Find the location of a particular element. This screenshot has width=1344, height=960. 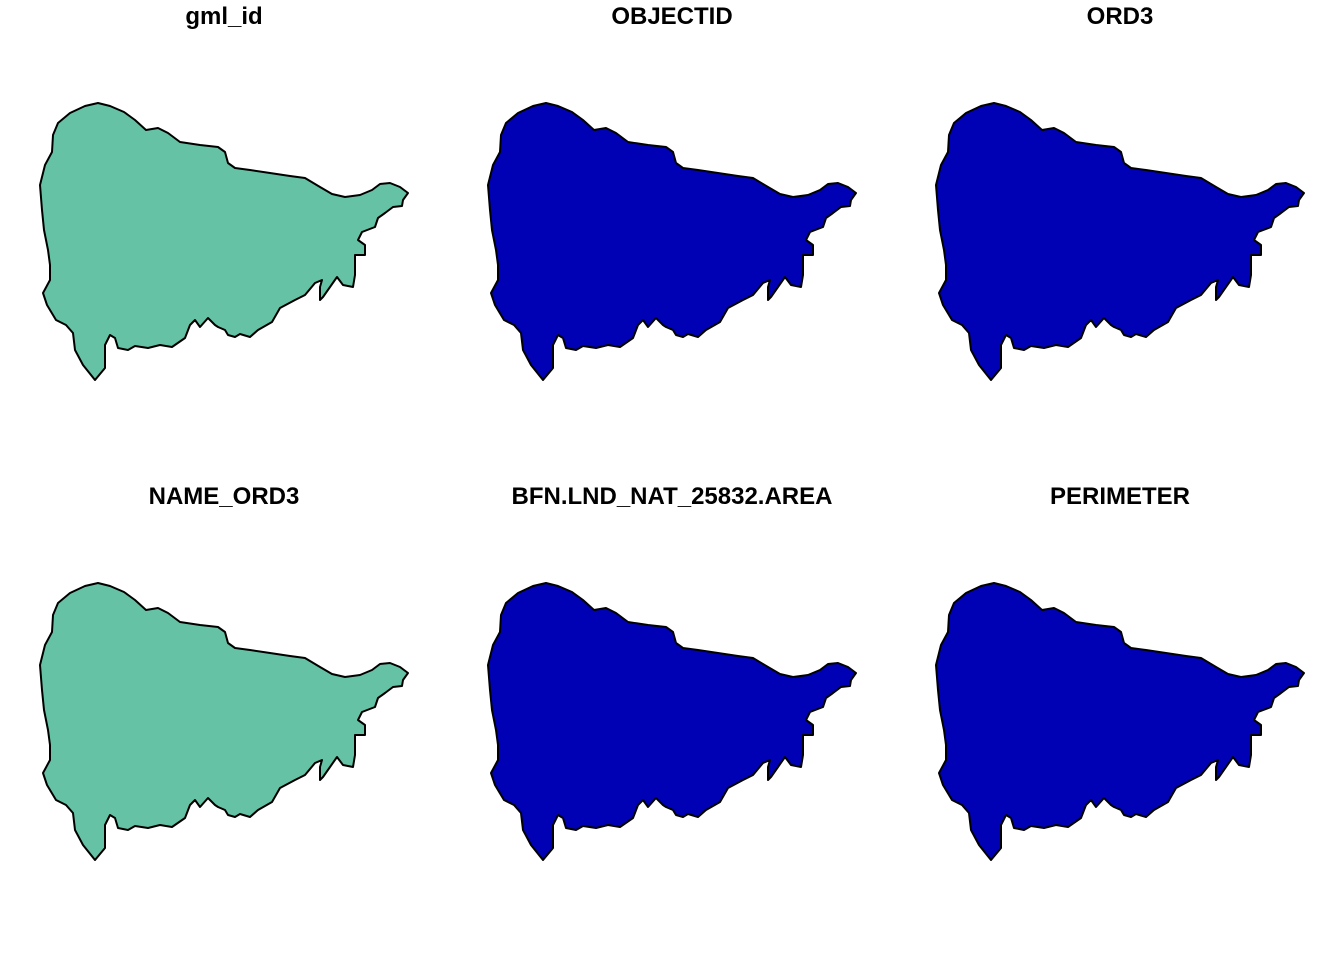

panel-title: gml_id is located at coordinates (224, 16).